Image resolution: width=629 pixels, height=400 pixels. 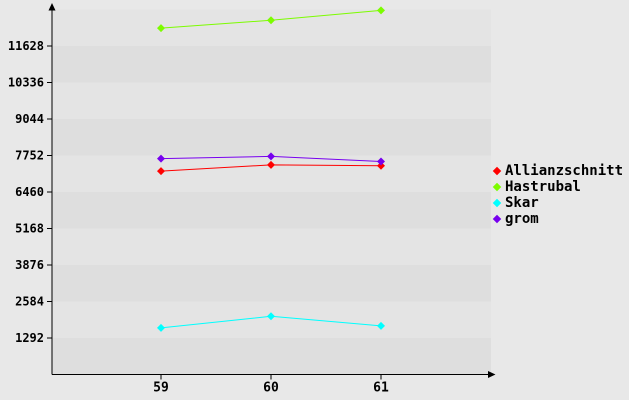 What do you see at coordinates (26, 83) in the screenshot?
I see `y-tick-label: 10336` at bounding box center [26, 83].